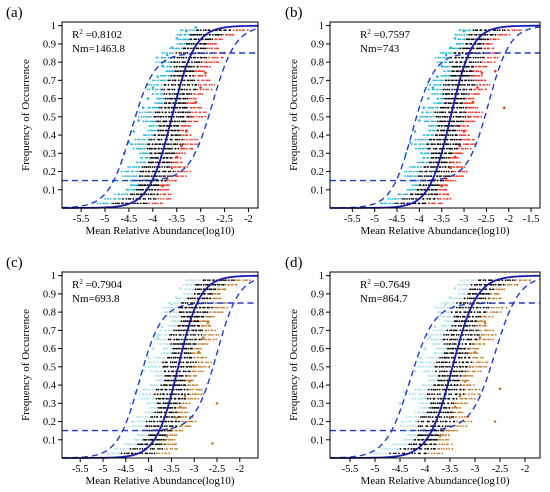 The height and width of the screenshot is (492, 550). What do you see at coordinates (148, 469) in the screenshot?
I see `x-tick-label: -4` at bounding box center [148, 469].